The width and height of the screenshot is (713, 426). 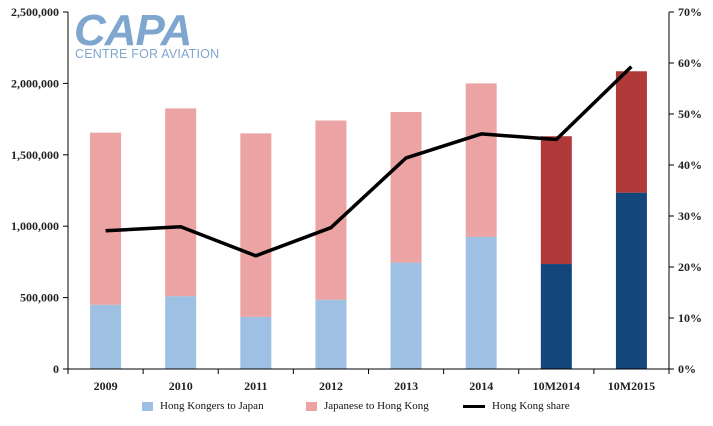 What do you see at coordinates (106, 336) in the screenshot?
I see `bar-hong-kongers-2009` at bounding box center [106, 336].